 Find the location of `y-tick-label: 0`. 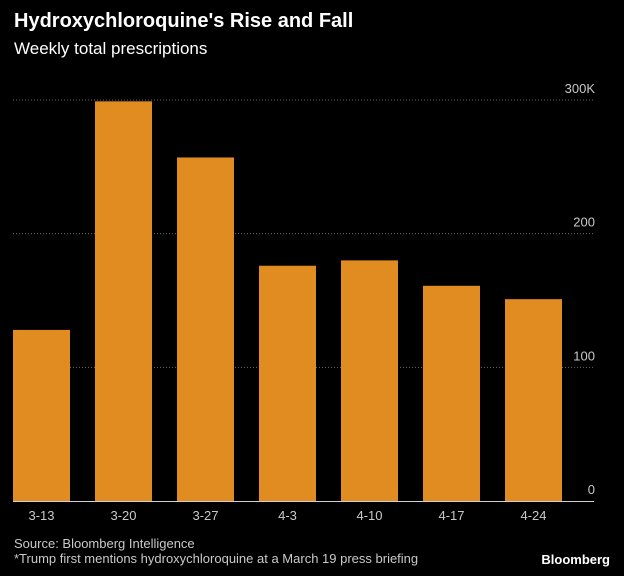

y-tick-label: 0 is located at coordinates (591, 489).